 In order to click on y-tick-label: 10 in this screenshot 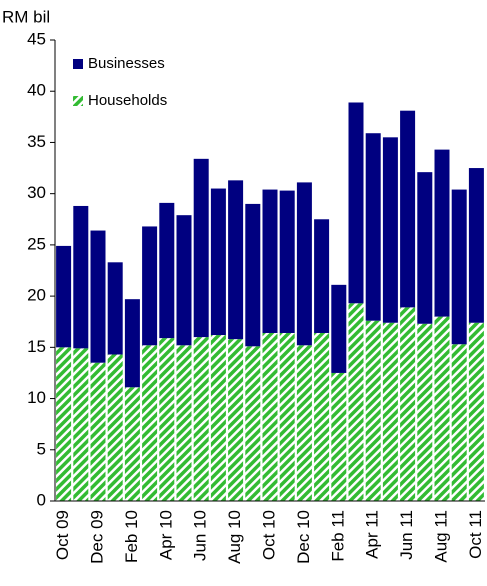, I will do `click(36, 397)`.